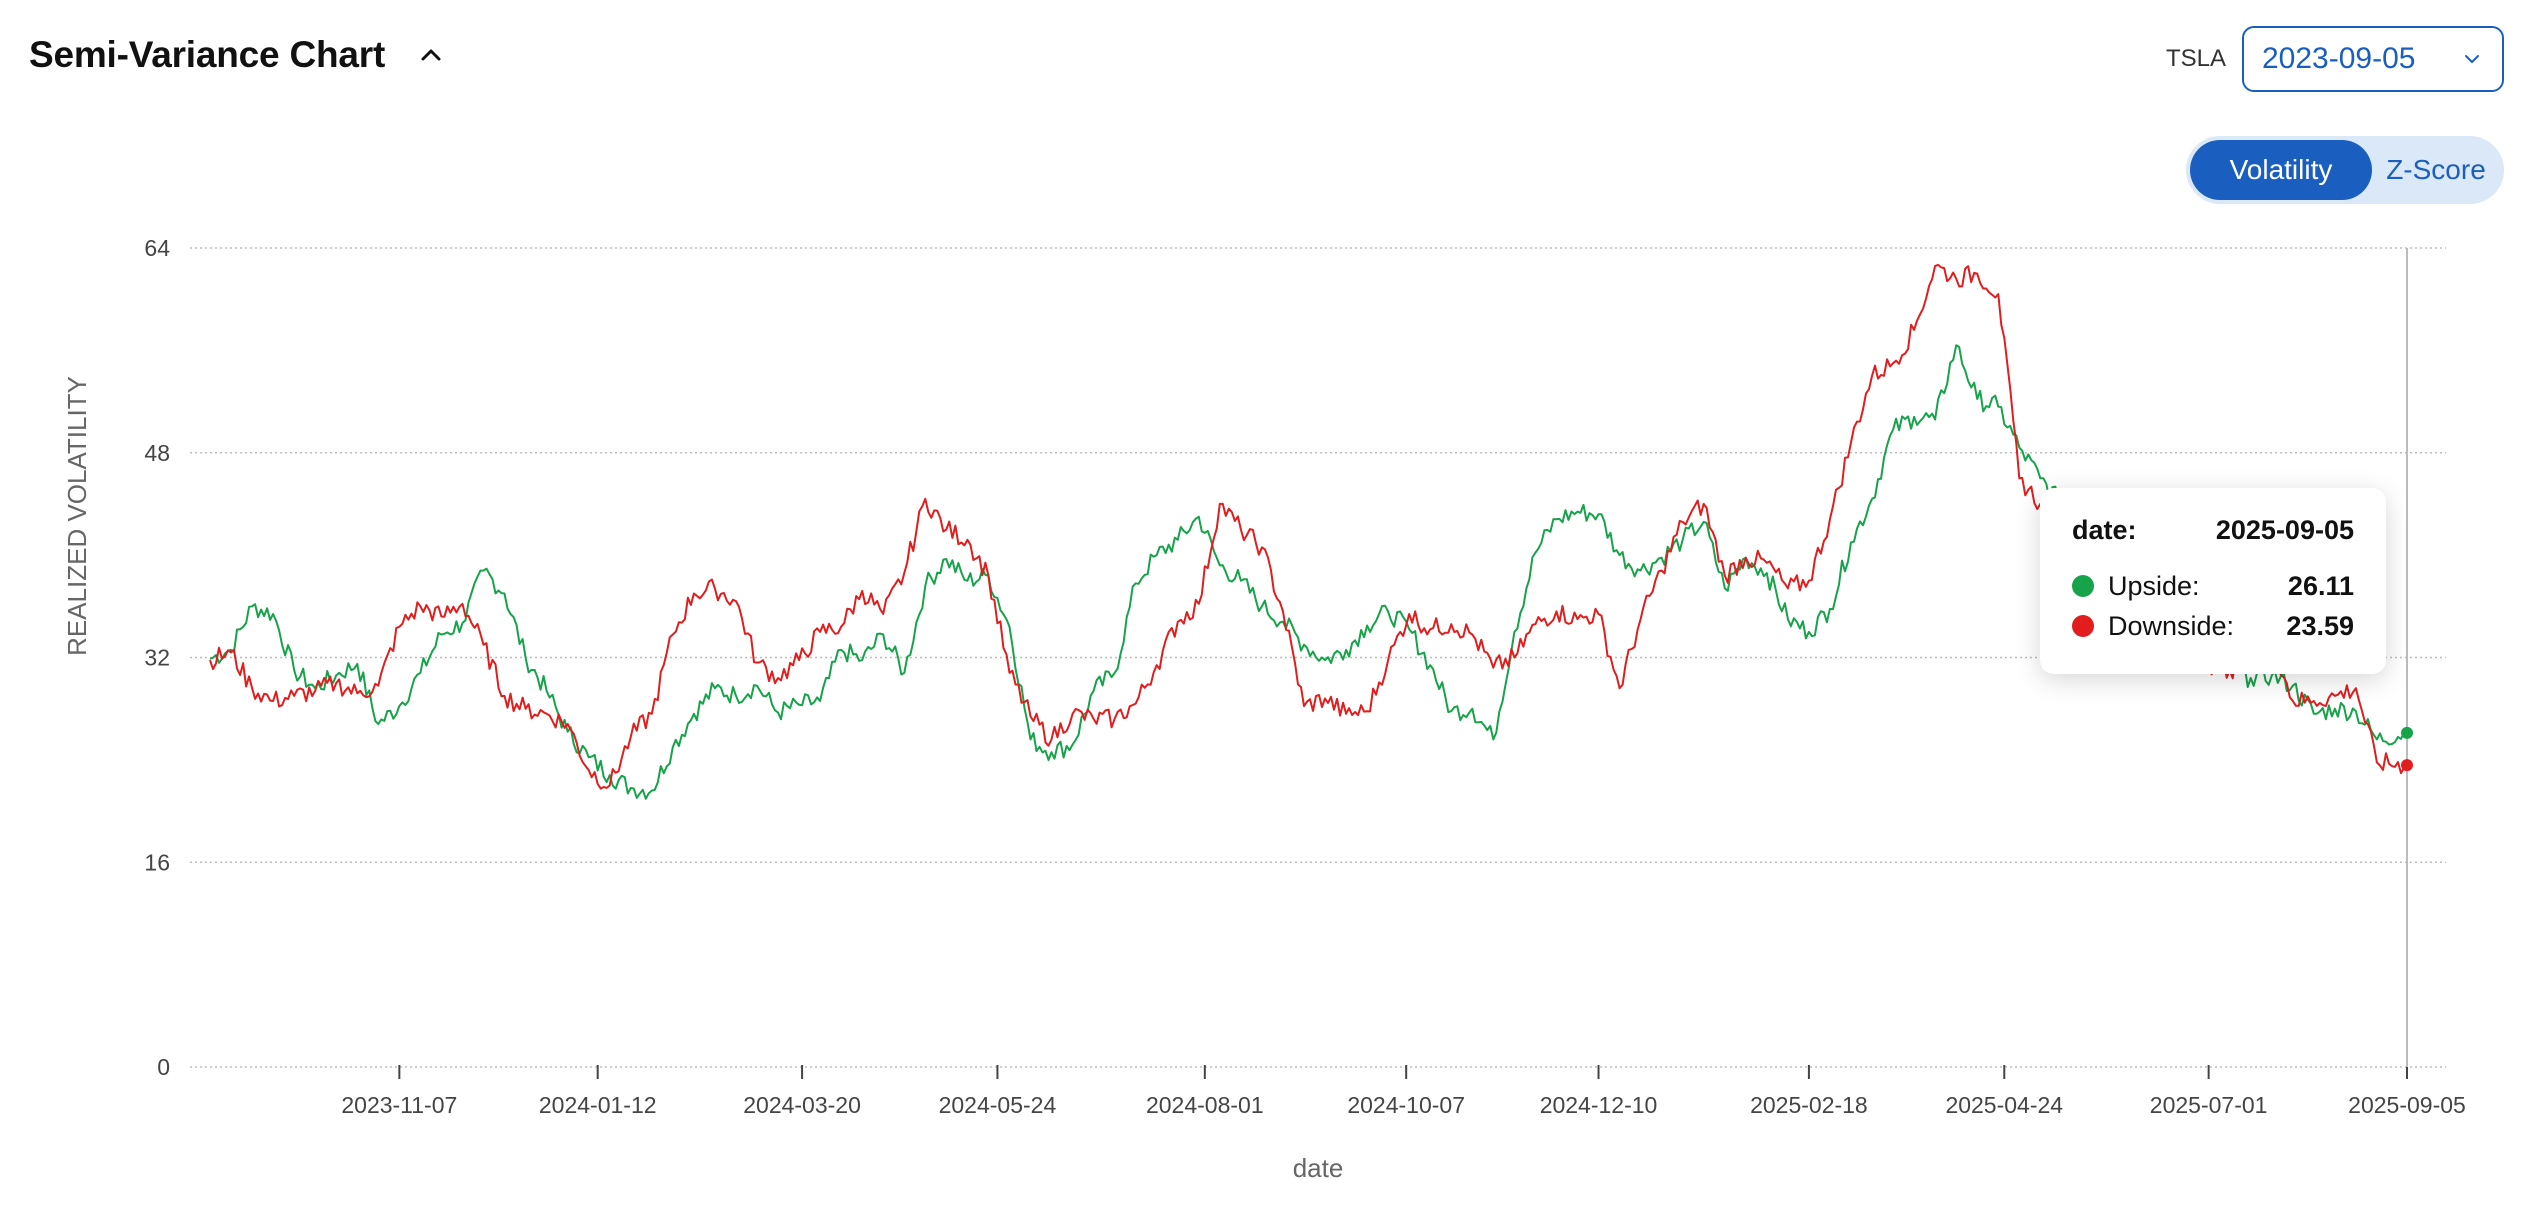 Image resolution: width=2524 pixels, height=1218 pixels. What do you see at coordinates (2407, 732) in the screenshot?
I see `hover-point-upside` at bounding box center [2407, 732].